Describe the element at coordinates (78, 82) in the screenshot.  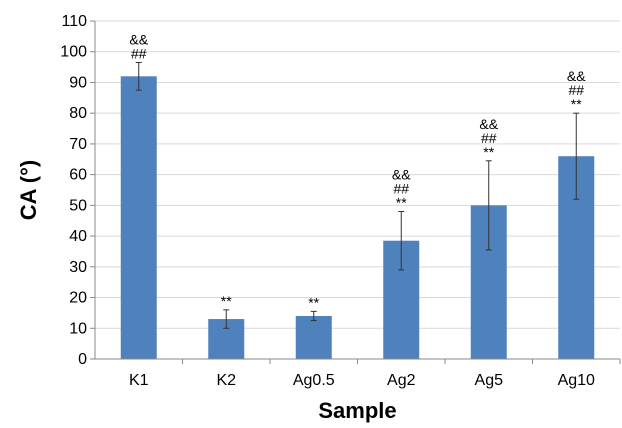
I see `y-tick-label: 90` at that location.